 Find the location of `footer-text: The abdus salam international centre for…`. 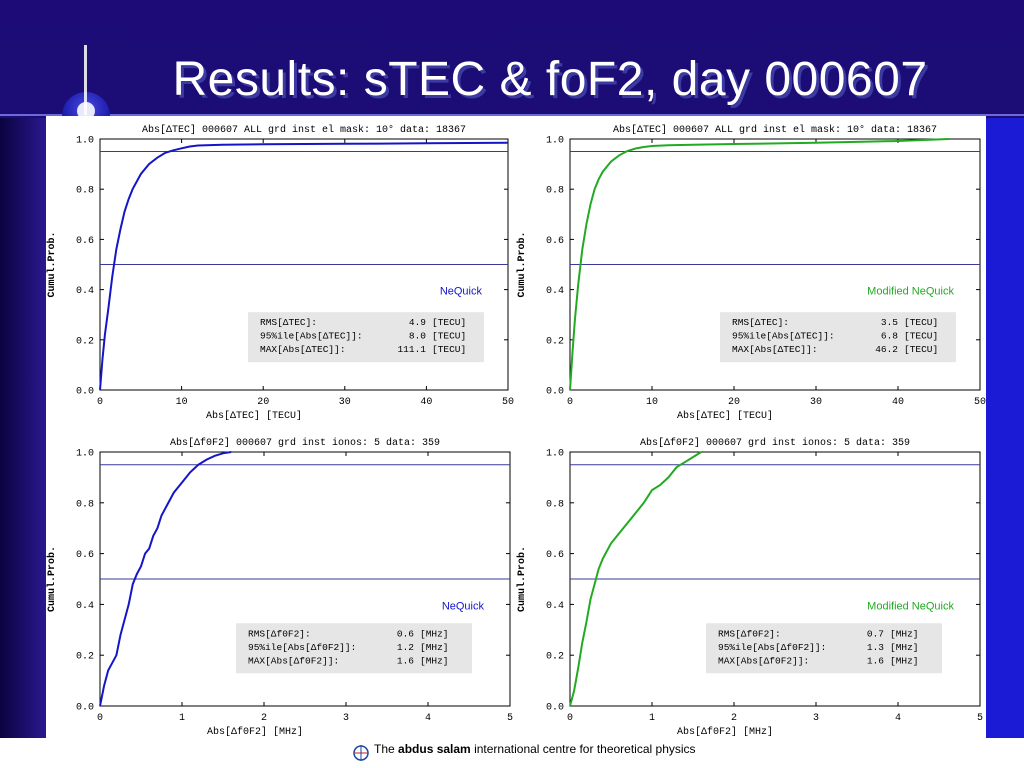

footer-text: The abdus salam international centre for… is located at coordinates (535, 749).